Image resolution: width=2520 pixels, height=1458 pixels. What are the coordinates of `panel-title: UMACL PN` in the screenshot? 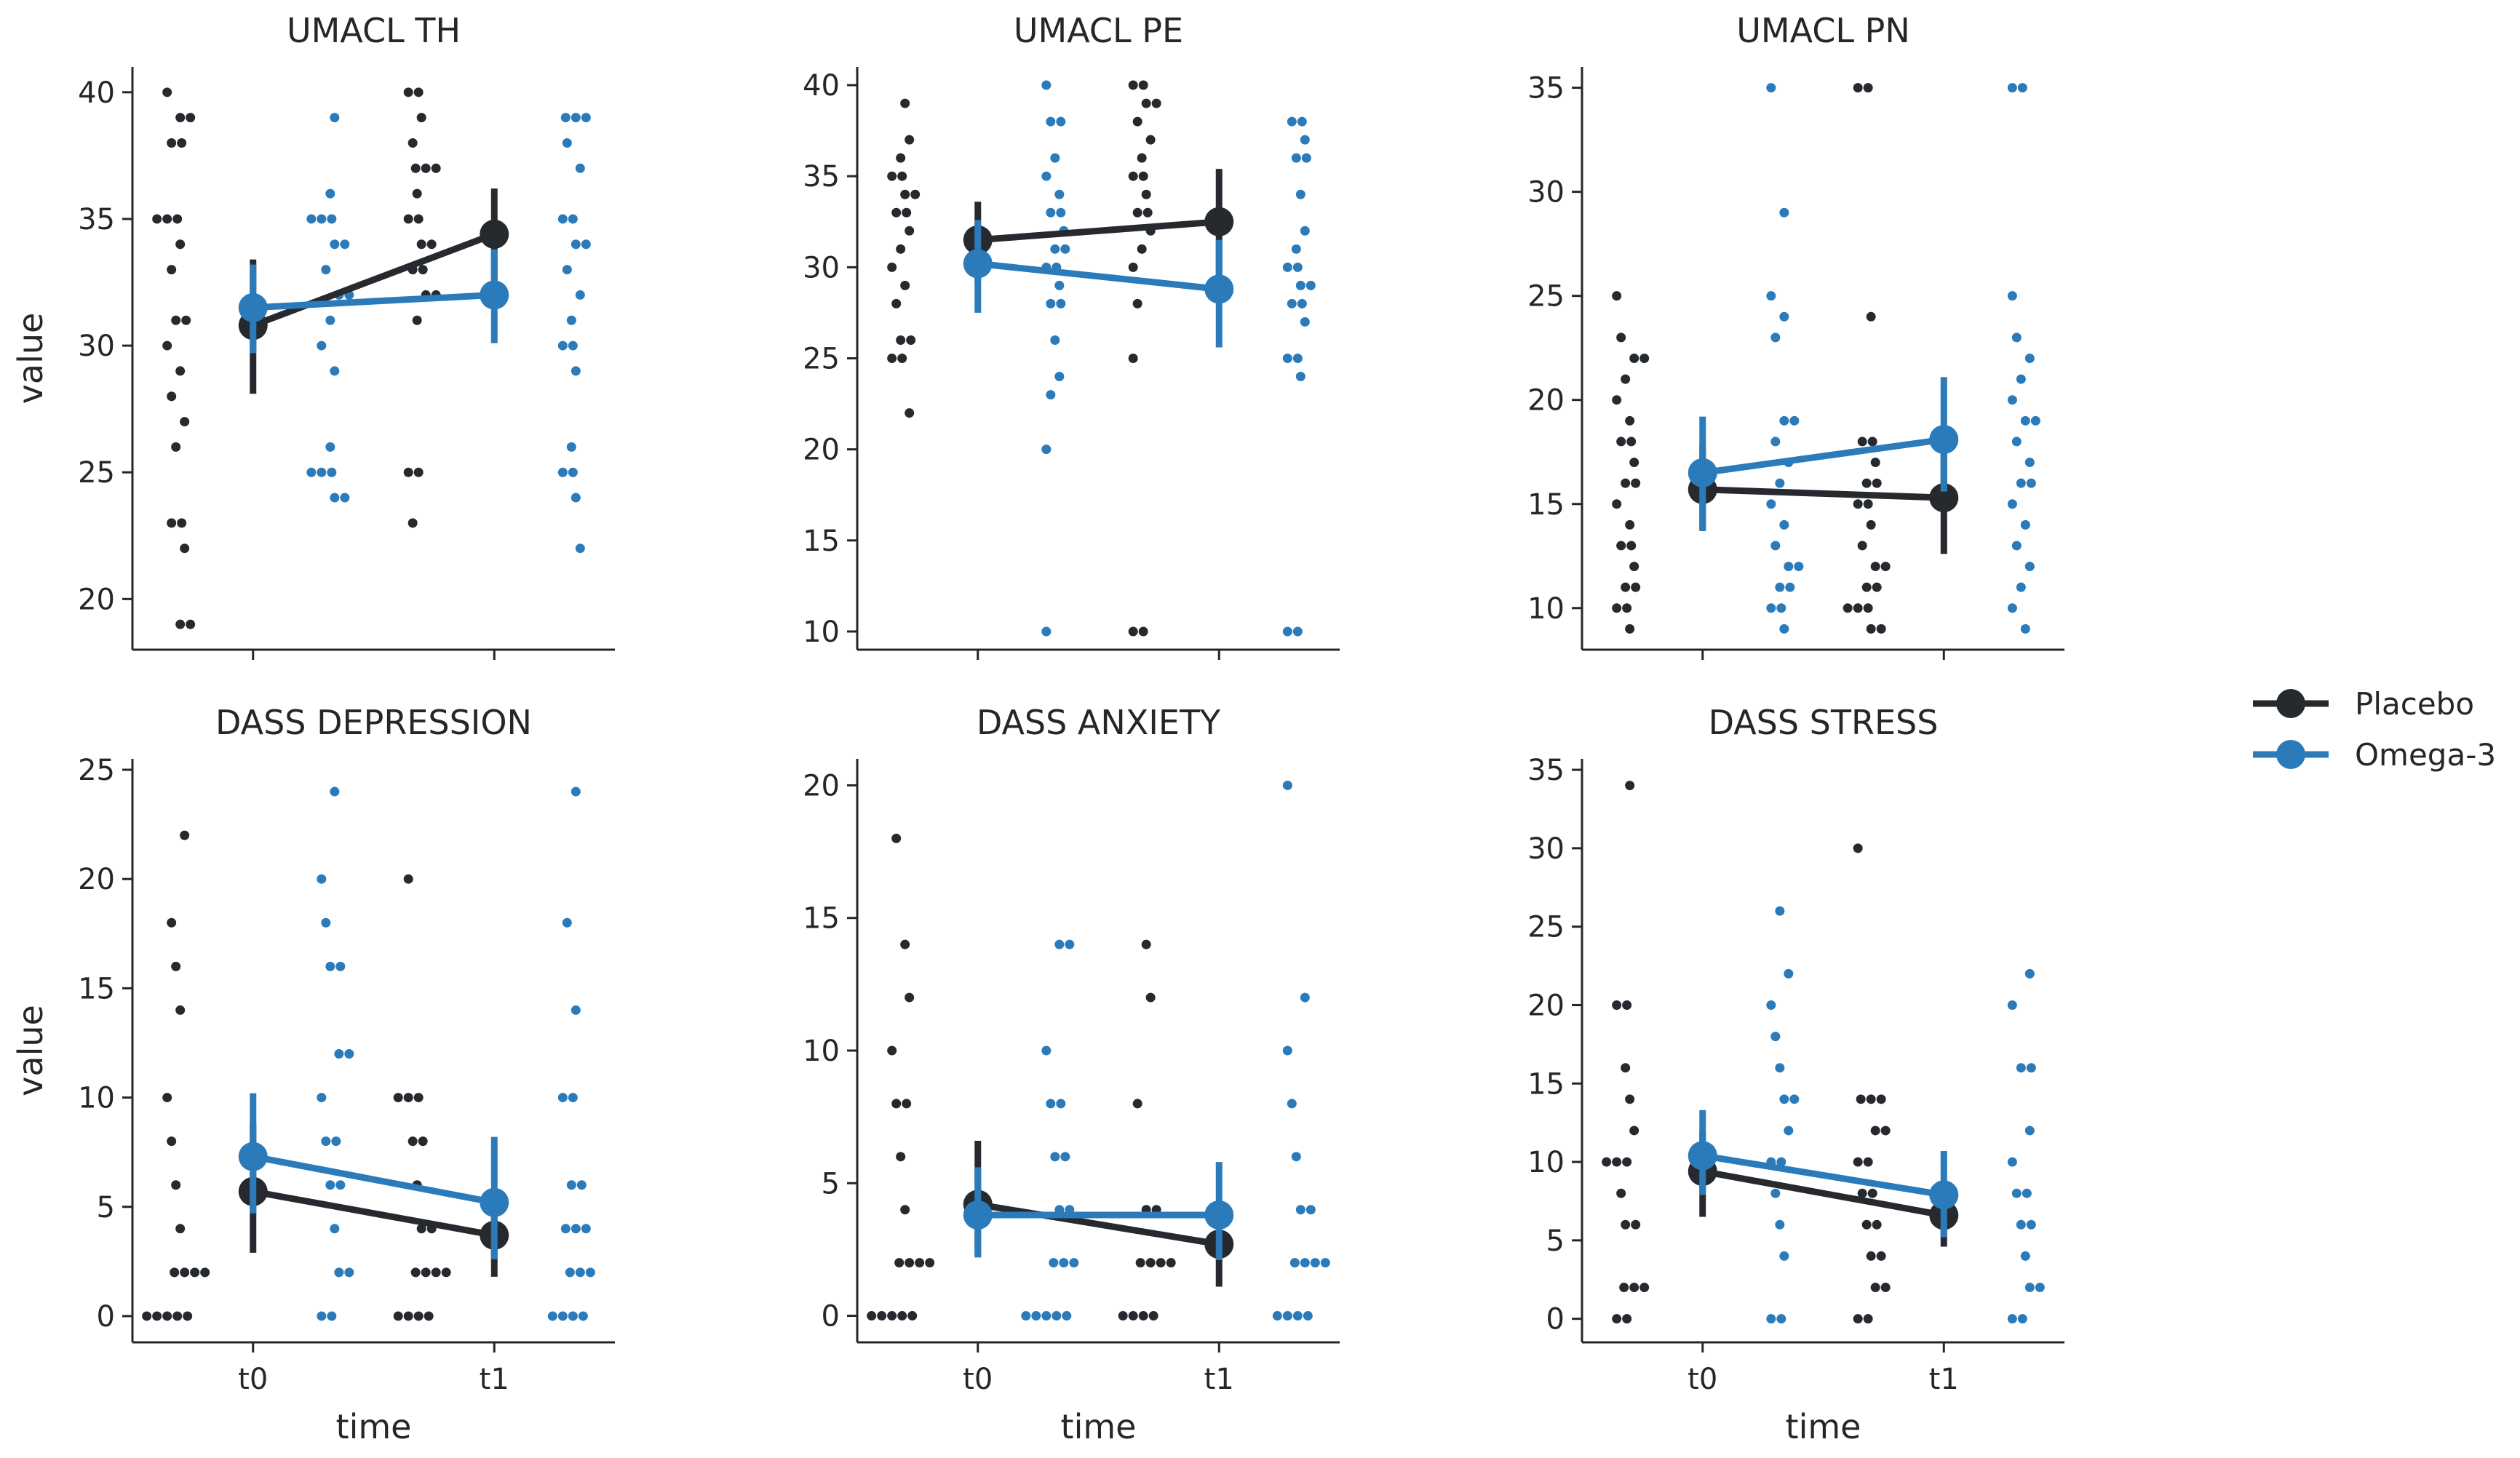 It's located at (1823, 30).